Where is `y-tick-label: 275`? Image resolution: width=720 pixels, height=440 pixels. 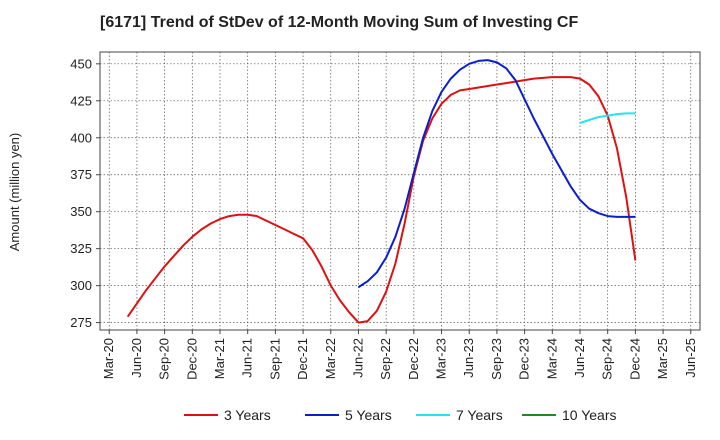
y-tick-label: 275 is located at coordinates (81, 322).